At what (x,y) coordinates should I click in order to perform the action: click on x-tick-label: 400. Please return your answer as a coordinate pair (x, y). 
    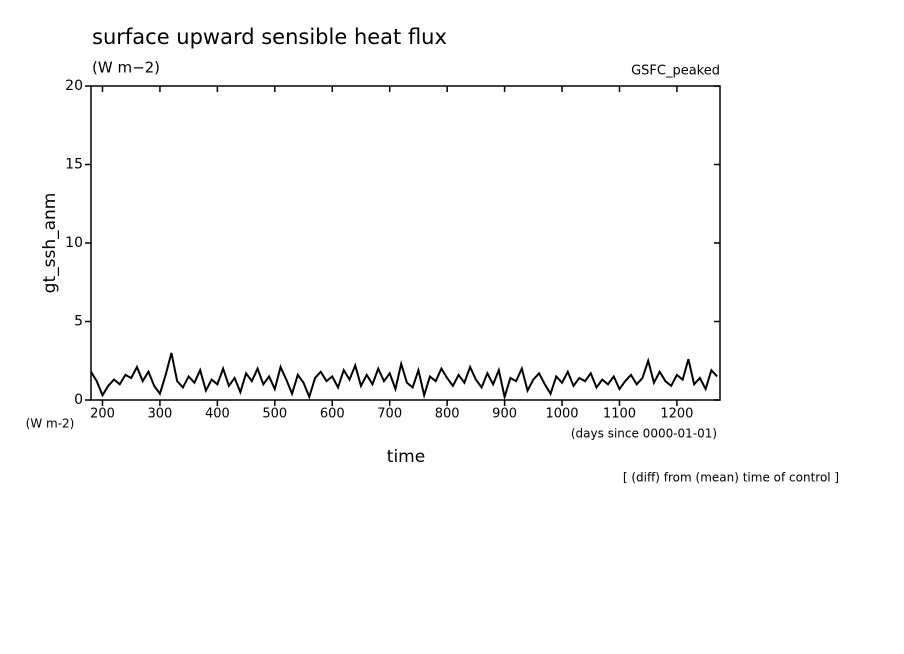
    Looking at the image, I should click on (217, 414).